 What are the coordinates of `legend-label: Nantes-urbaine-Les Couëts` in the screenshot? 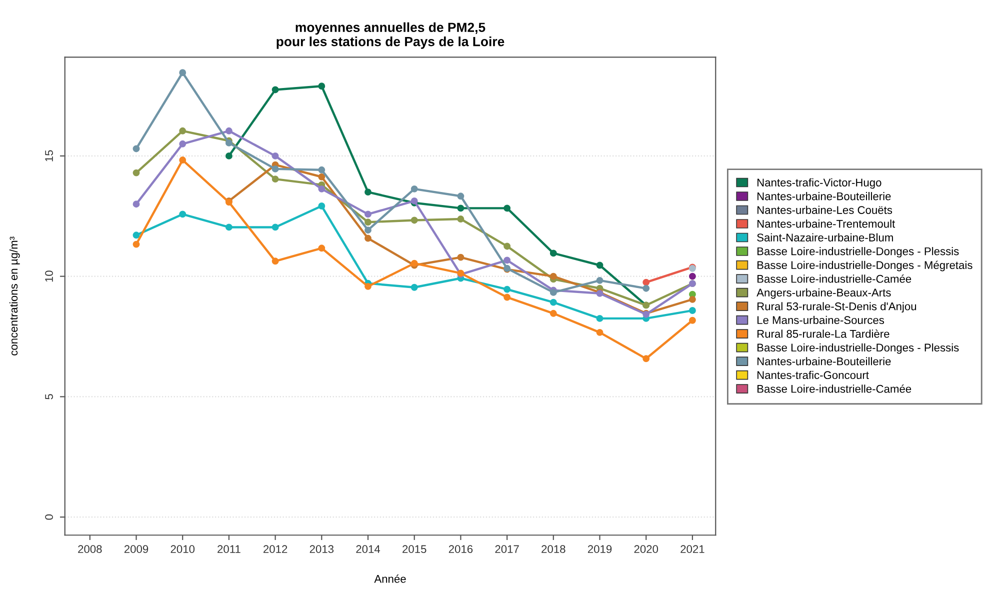 It's located at (824, 210).